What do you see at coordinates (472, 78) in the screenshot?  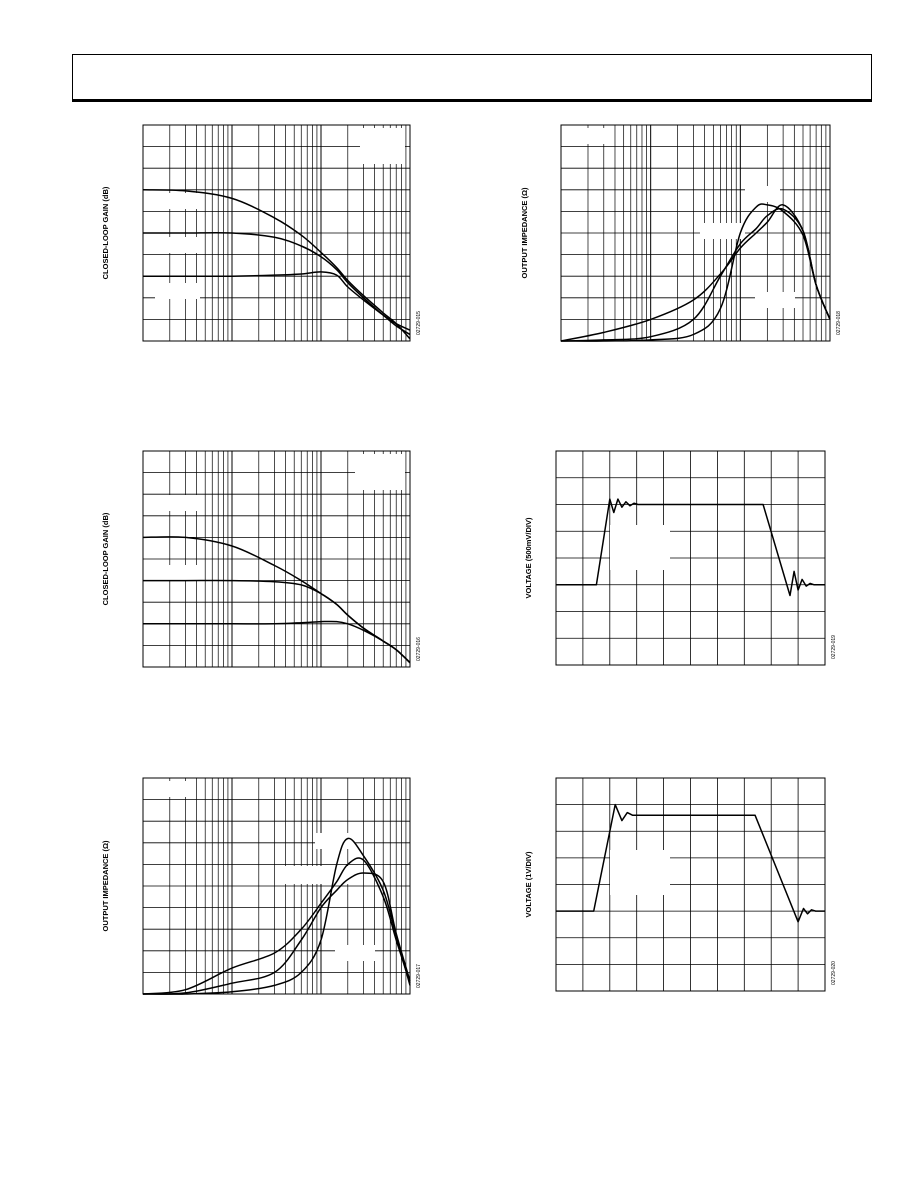 I see `page-header-box` at bounding box center [472, 78].